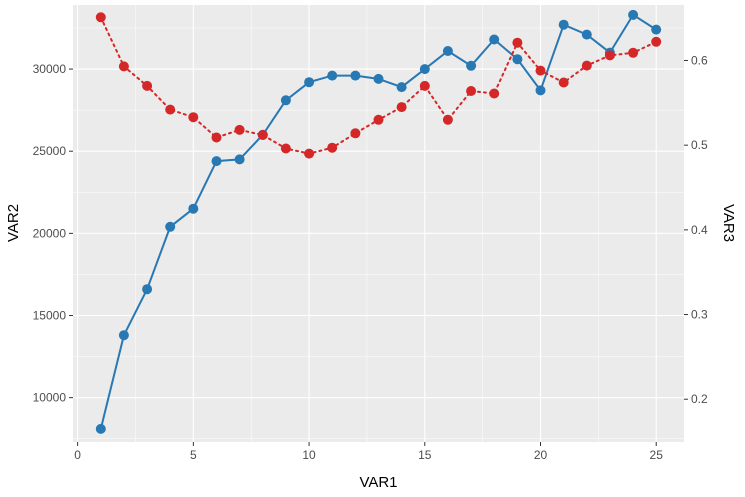  Describe the element at coordinates (699, 230) in the screenshot. I see `y2-tick-label: 0.4` at that location.